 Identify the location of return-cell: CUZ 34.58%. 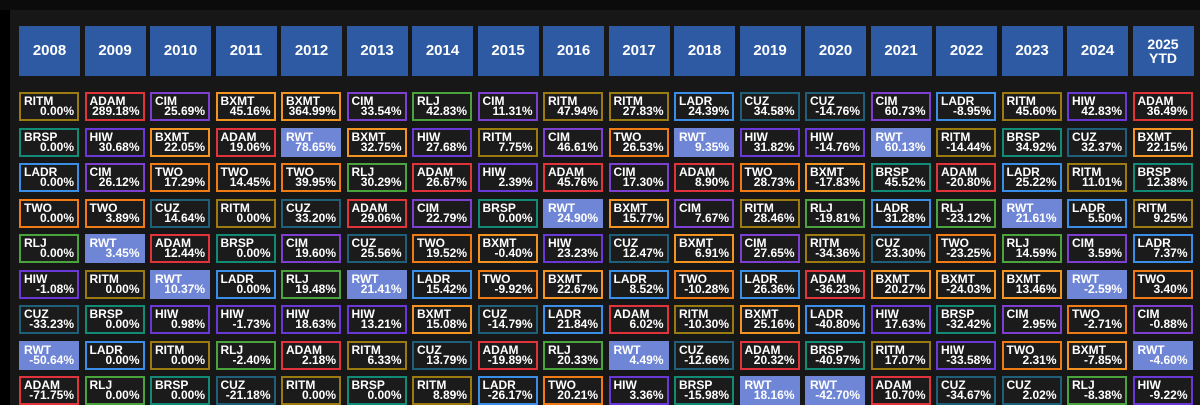
(769, 106).